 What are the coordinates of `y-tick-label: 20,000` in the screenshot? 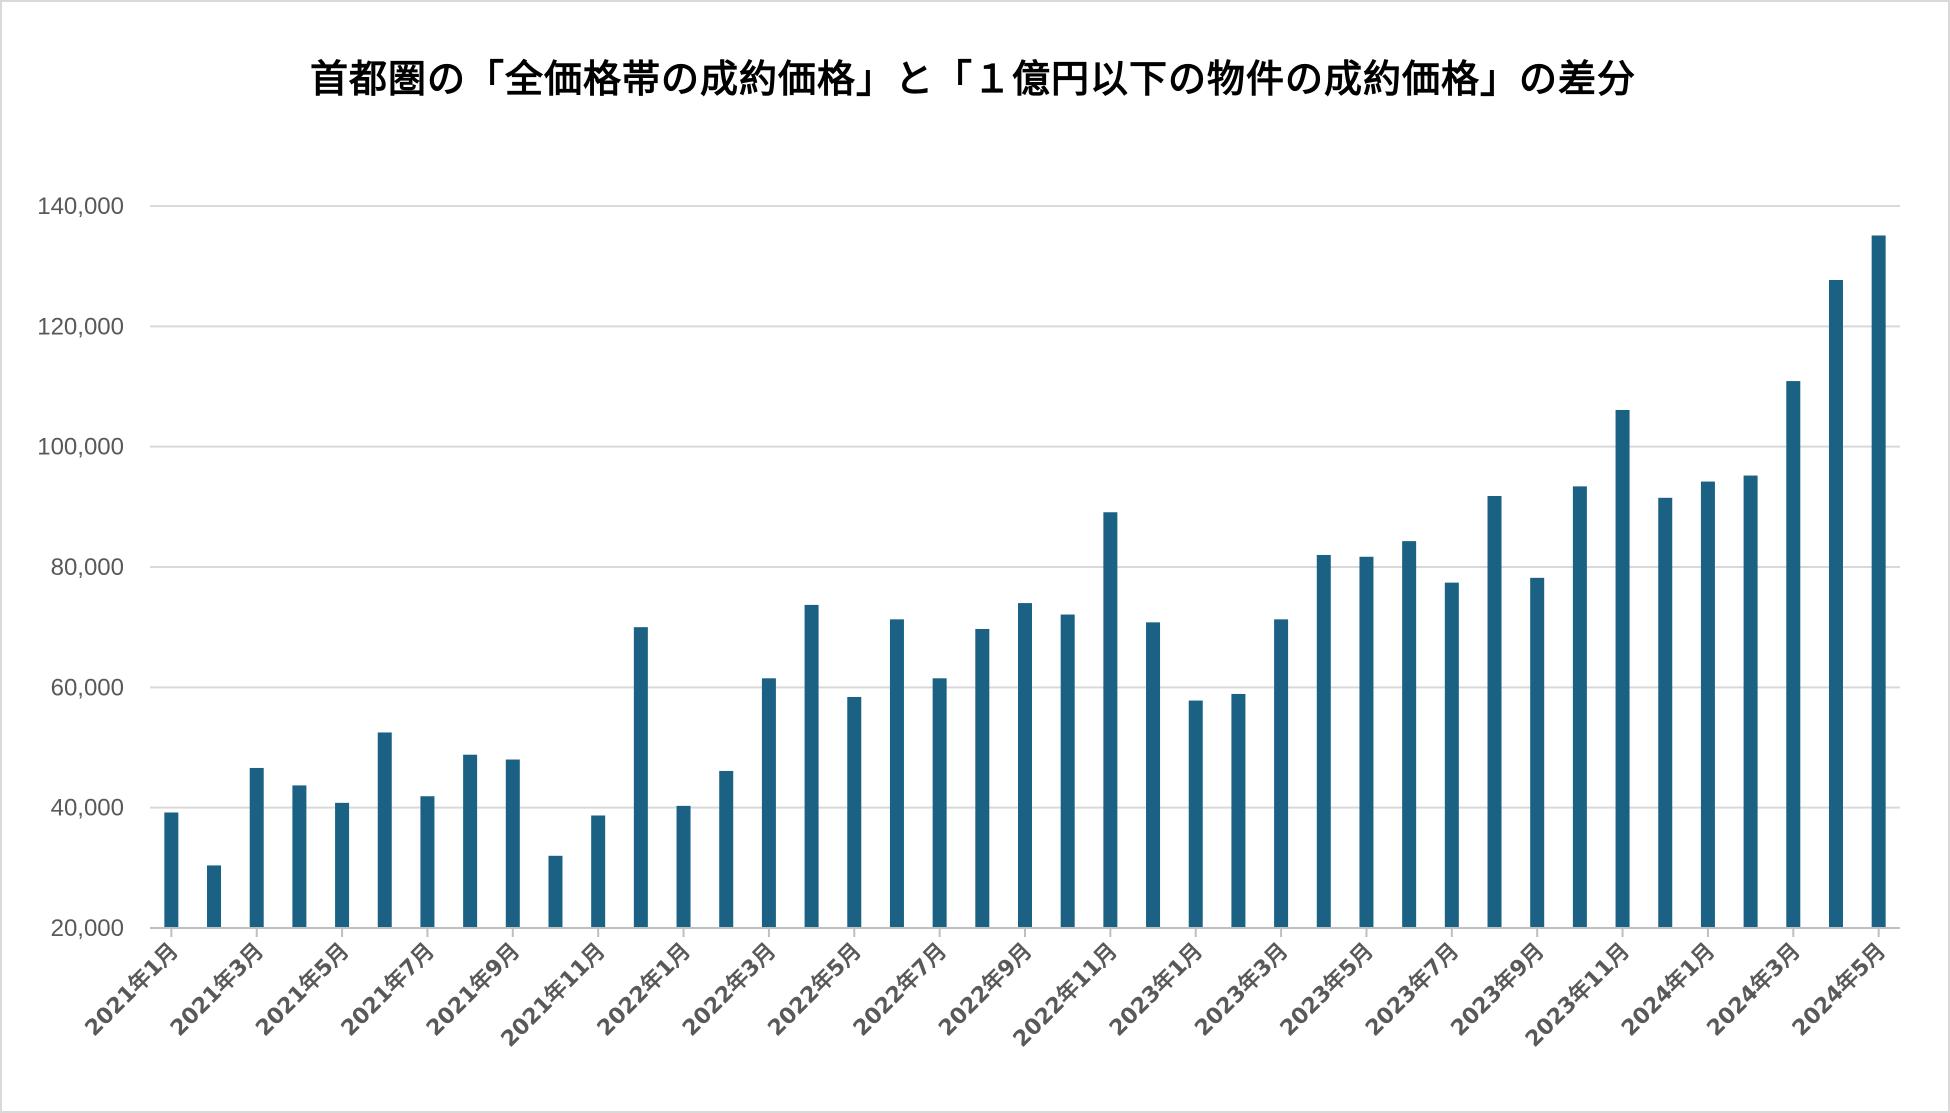 It's located at (87, 928).